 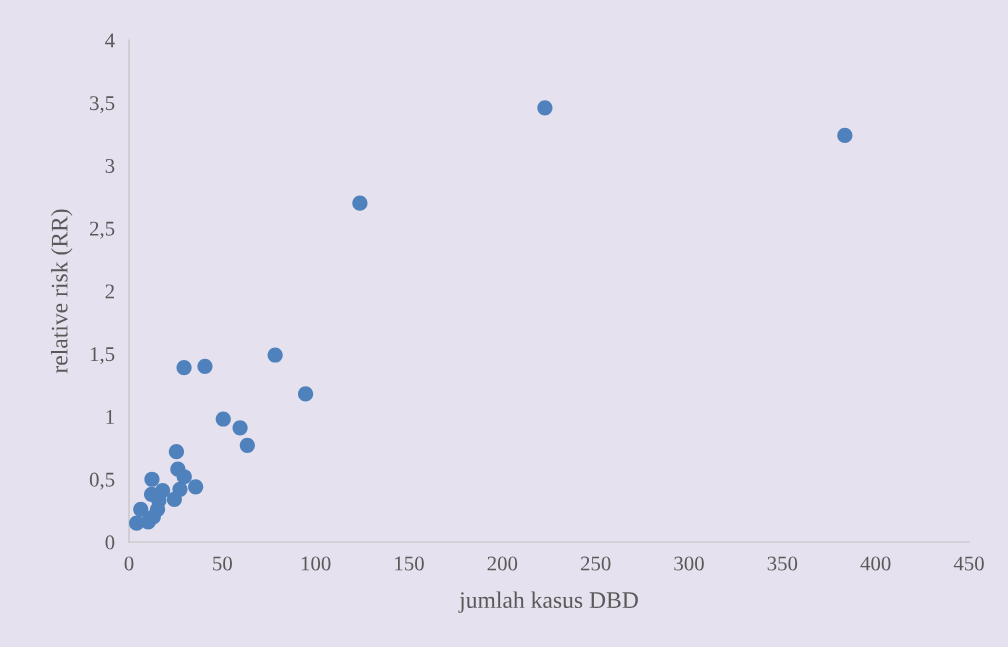 I want to click on x-tick-label: 100, so click(x=316, y=563).